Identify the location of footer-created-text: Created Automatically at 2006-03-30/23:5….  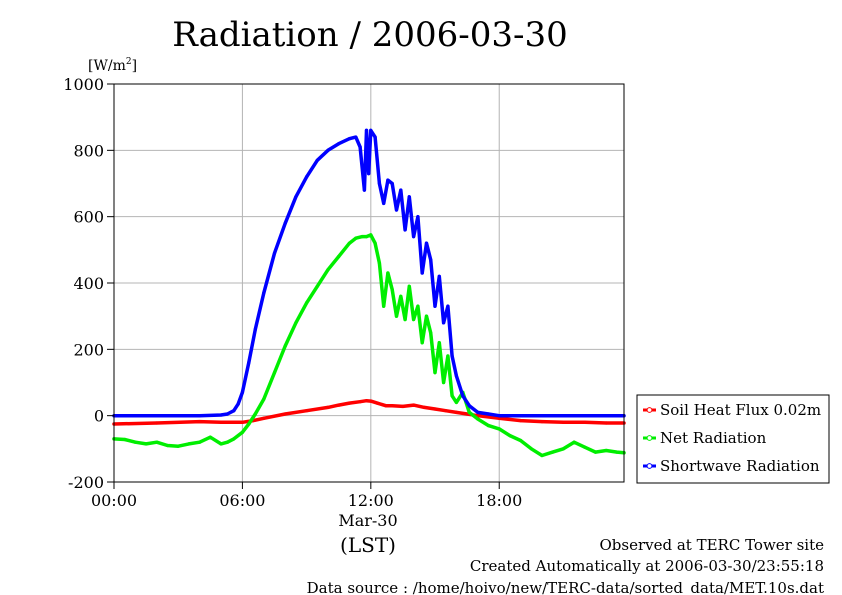
(647, 566).